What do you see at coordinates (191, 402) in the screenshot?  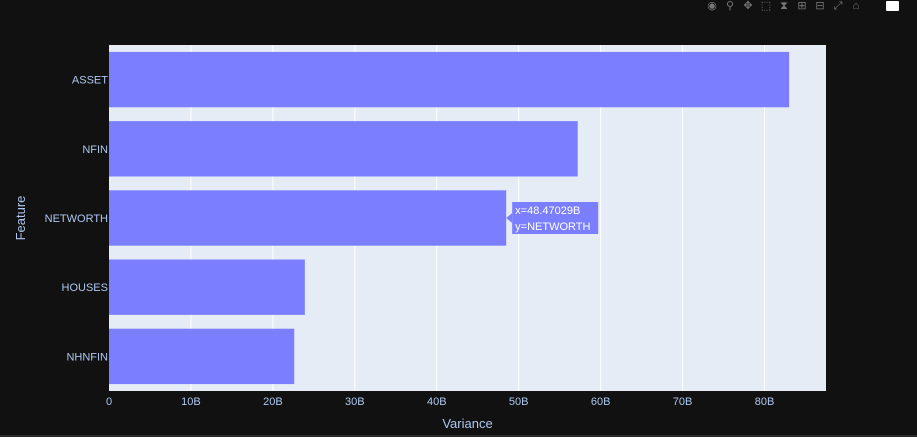 I see `x-tick-label: 10B` at bounding box center [191, 402].